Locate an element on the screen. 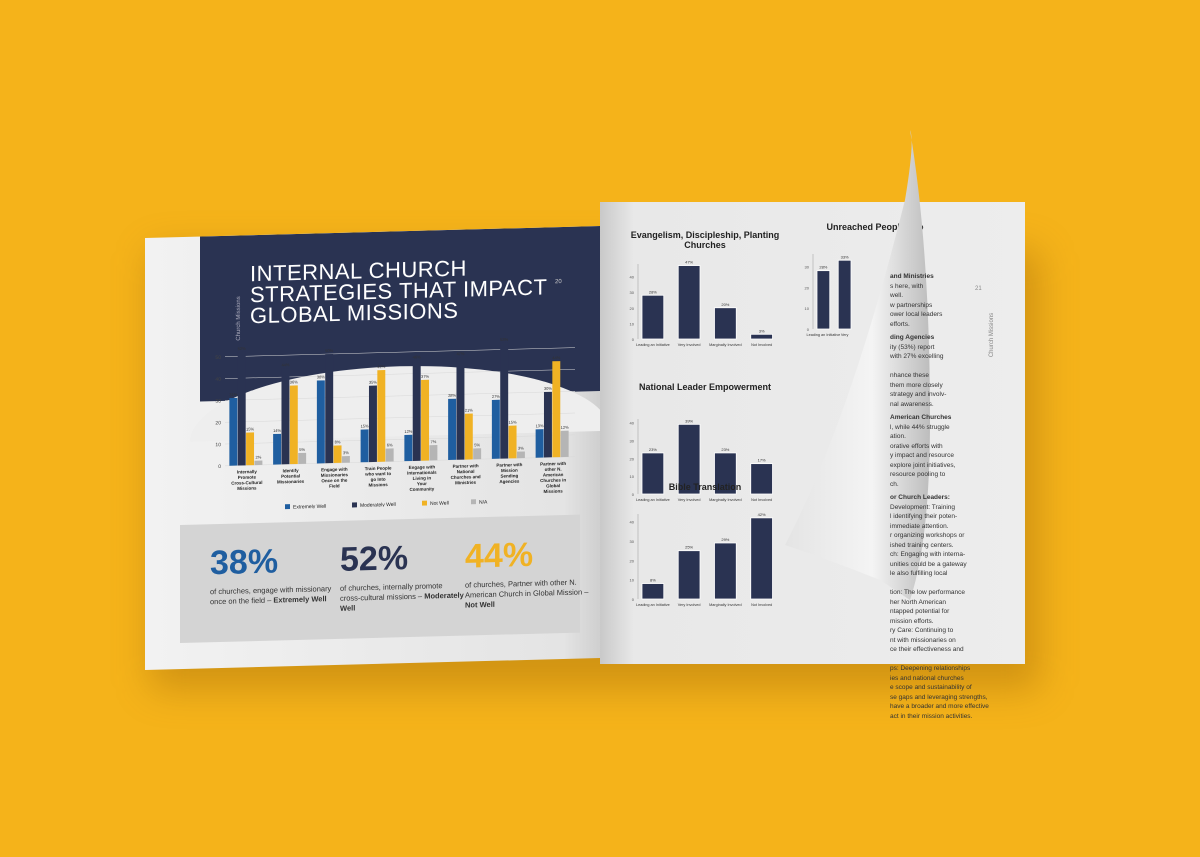 The image size is (1200, 857). text-line: unities could be a gateway is located at coordinates (928, 564).